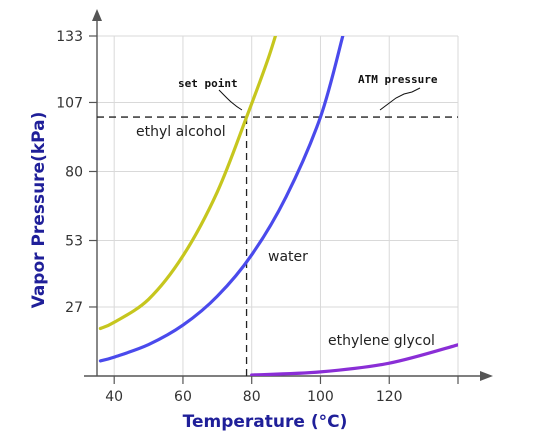  What do you see at coordinates (74, 172) in the screenshot?
I see `y-tick-label-80: 80` at bounding box center [74, 172].